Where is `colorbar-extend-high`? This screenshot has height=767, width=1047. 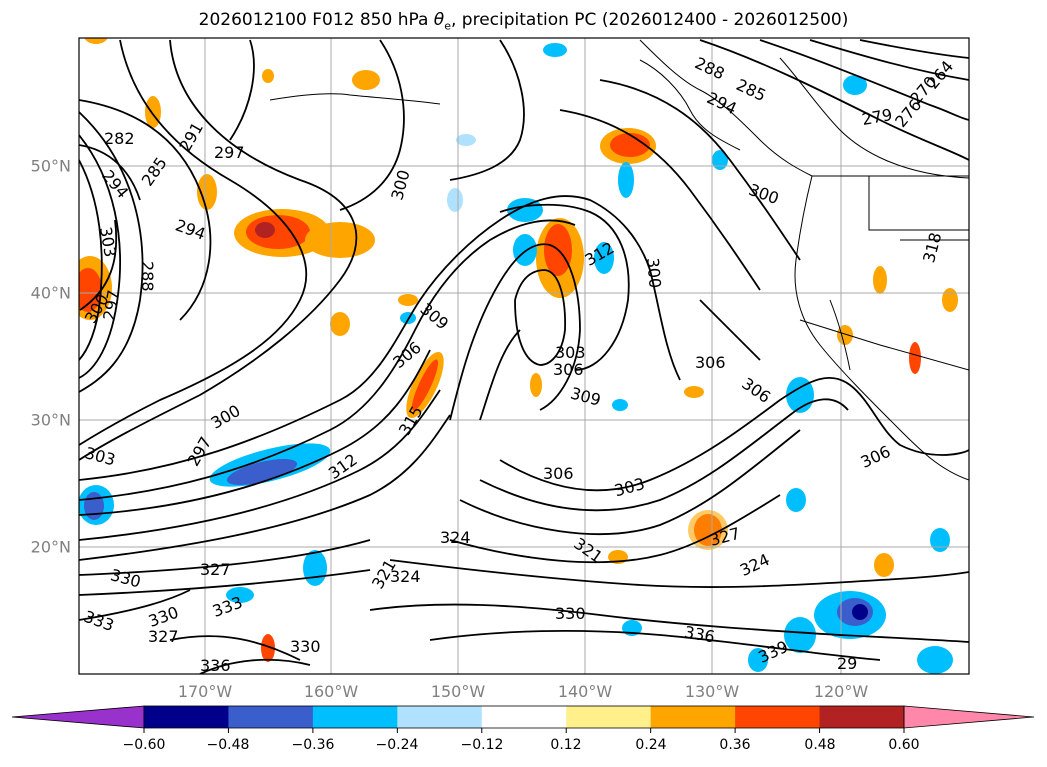
colorbar-extend-high is located at coordinates (969, 717).